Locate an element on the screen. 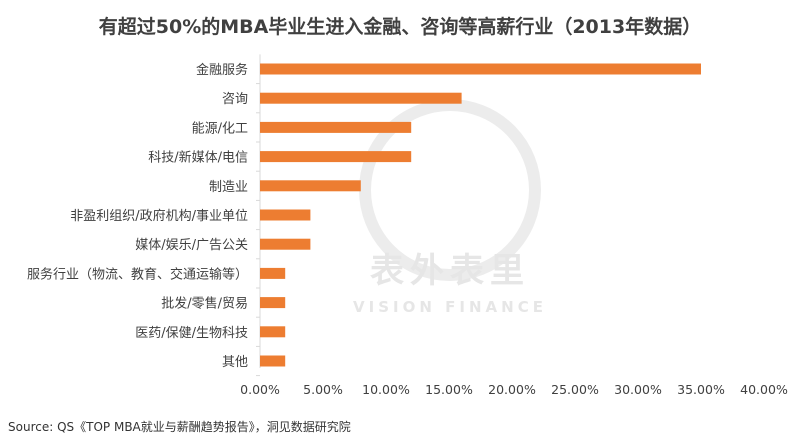 The image size is (800, 444). x-tick-label: 5.00% is located at coordinates (323, 389).